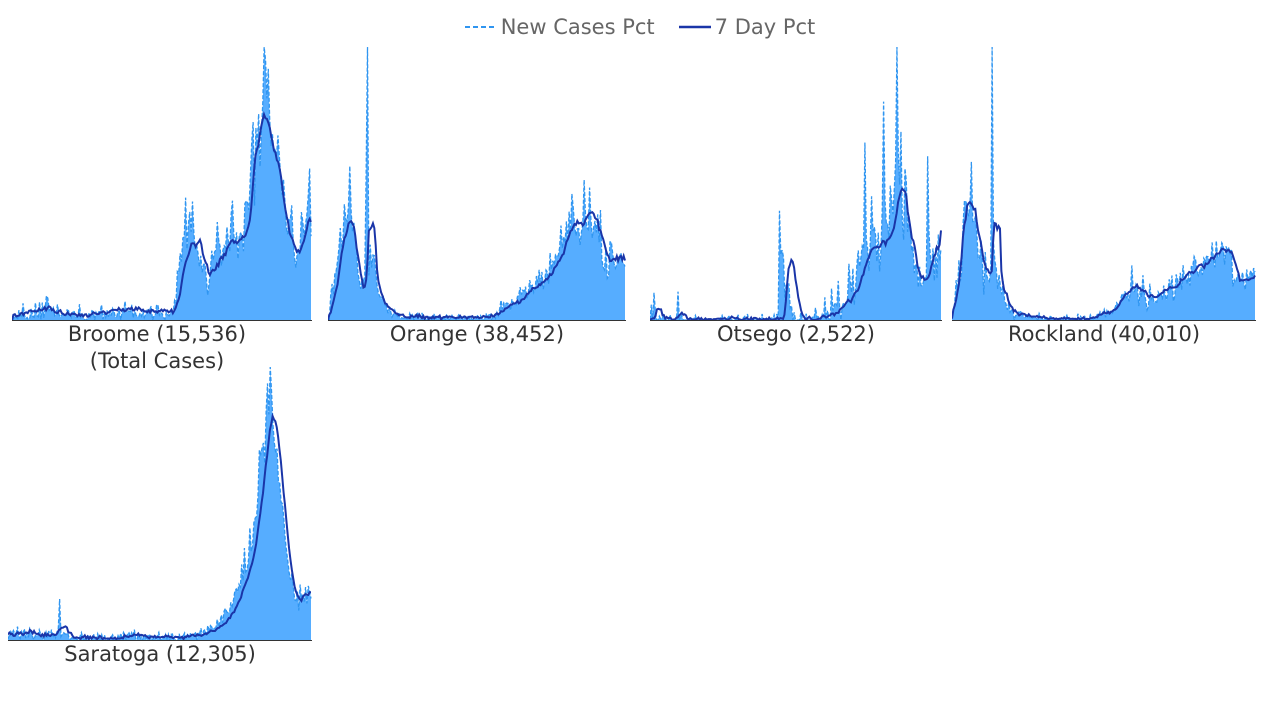 This screenshot has width=1280, height=720. I want to click on legend-label-7-day: 7 Day Pct, so click(765, 27).